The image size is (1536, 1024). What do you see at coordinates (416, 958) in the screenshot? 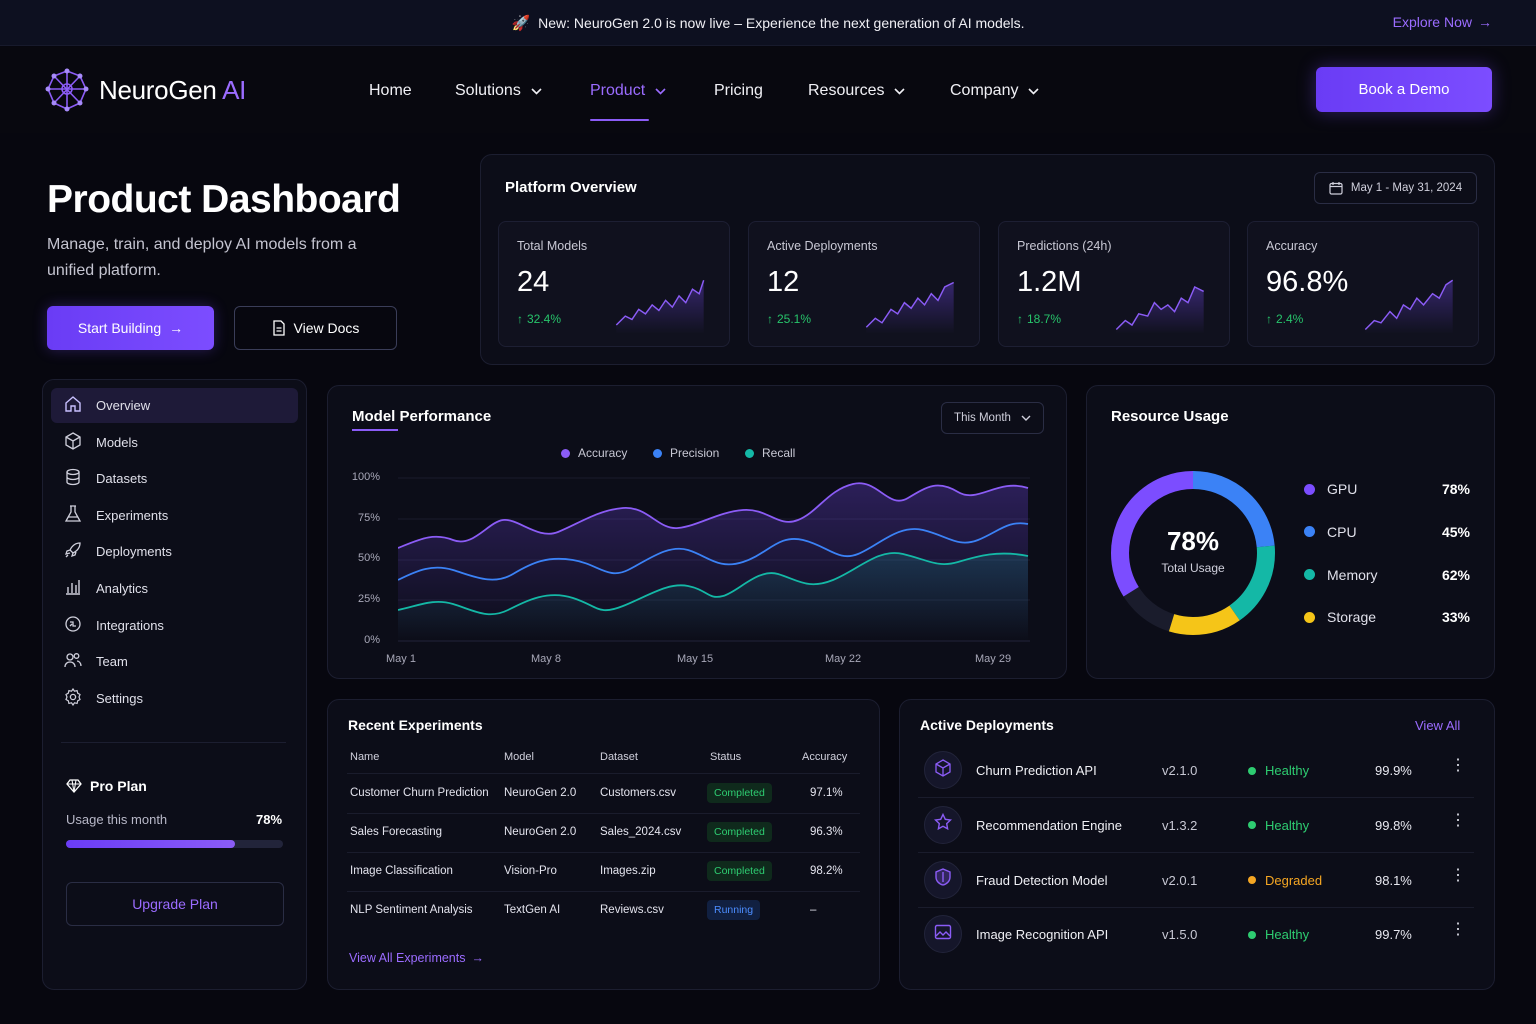
I see `view-all-experiments-link: View All Experiments →` at bounding box center [416, 958].